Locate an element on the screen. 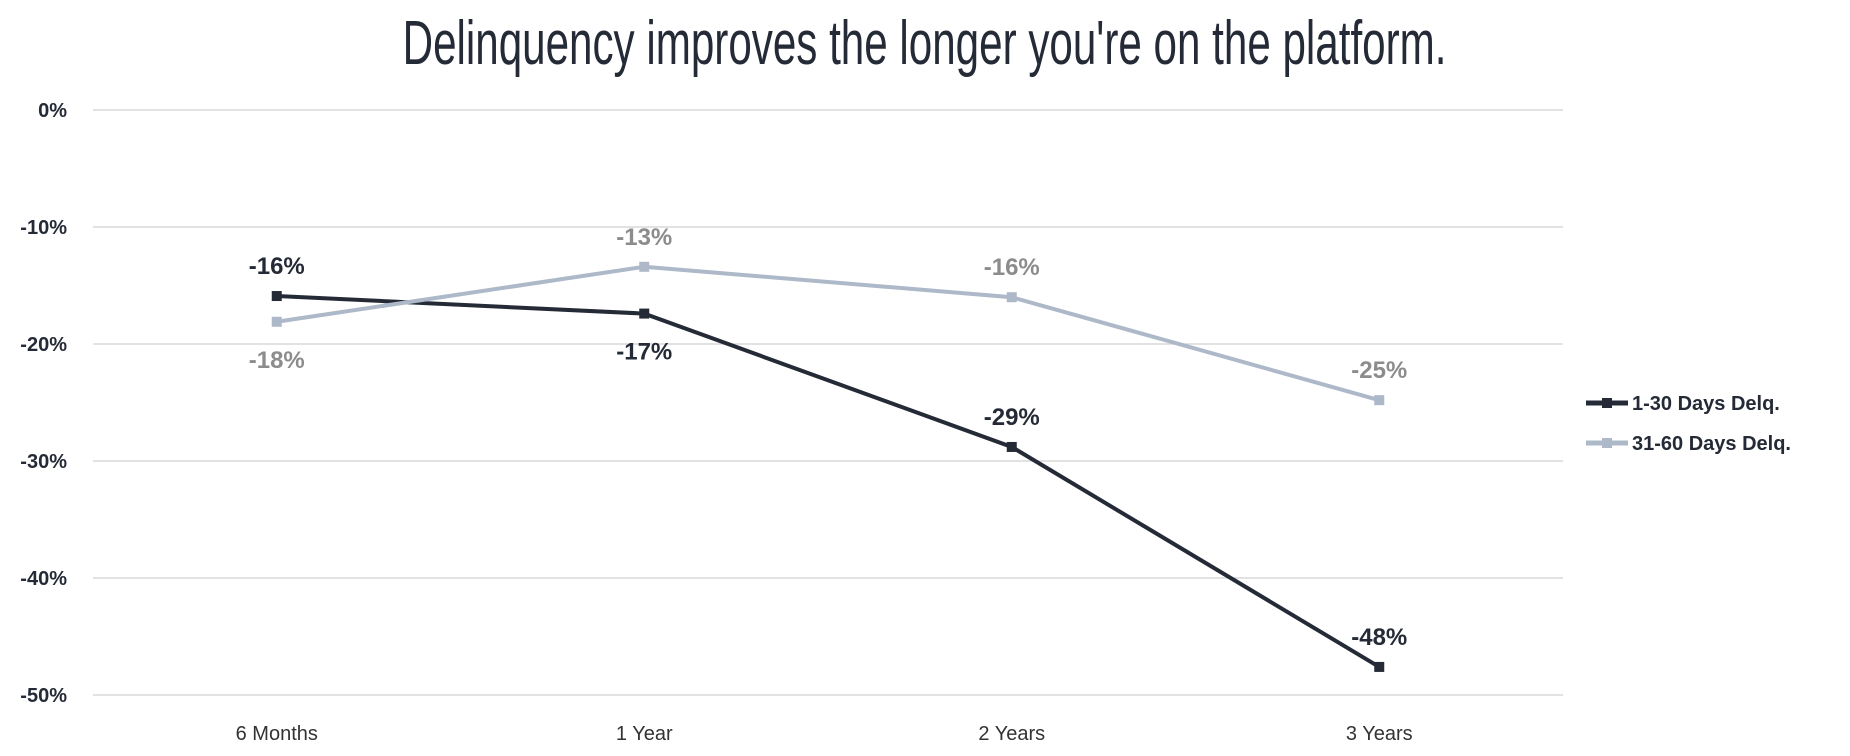  x-tick-label: 1 Year is located at coordinates (644, 734).